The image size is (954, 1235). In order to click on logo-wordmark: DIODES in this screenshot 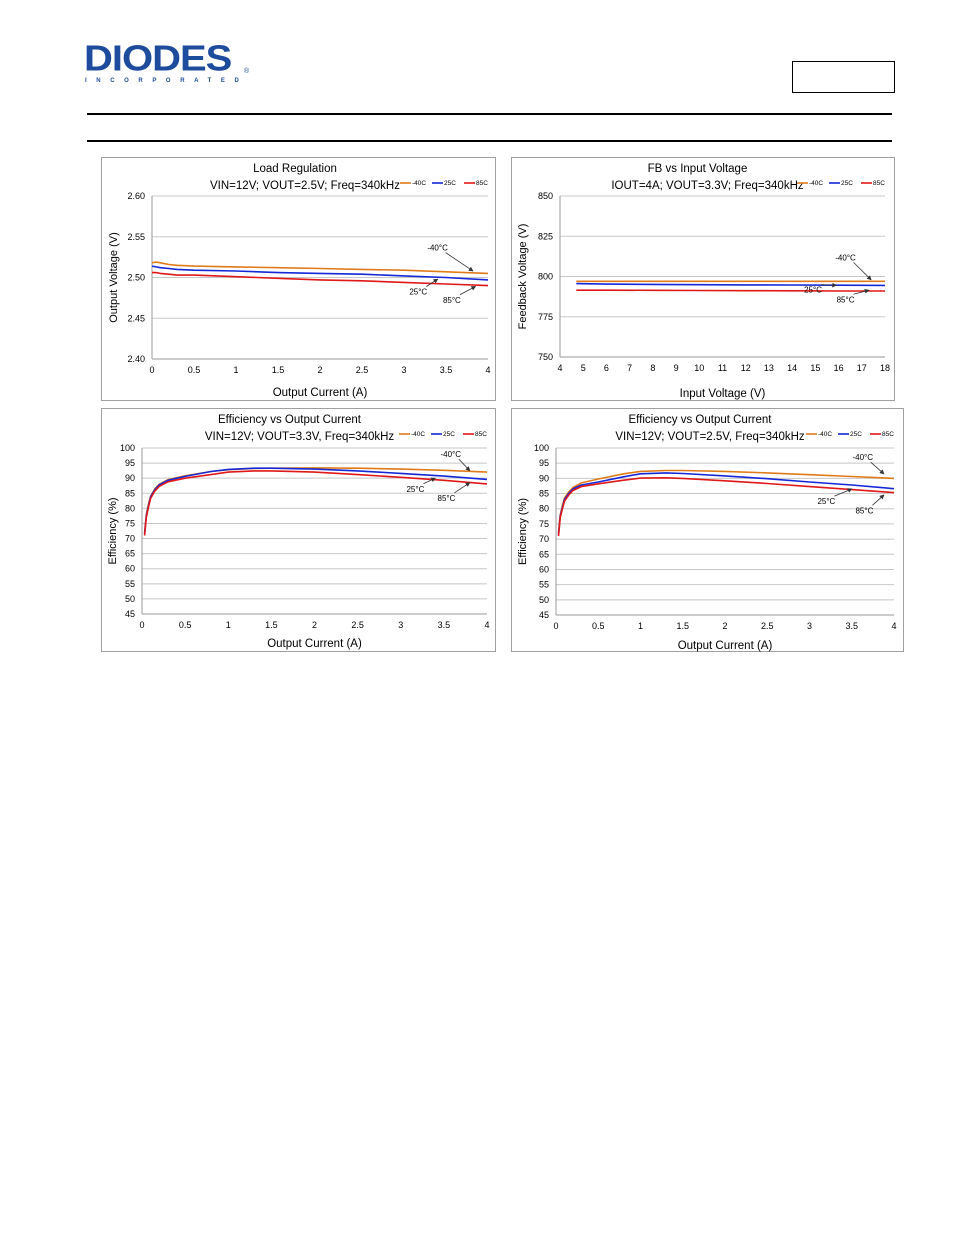, I will do `click(158, 59)`.